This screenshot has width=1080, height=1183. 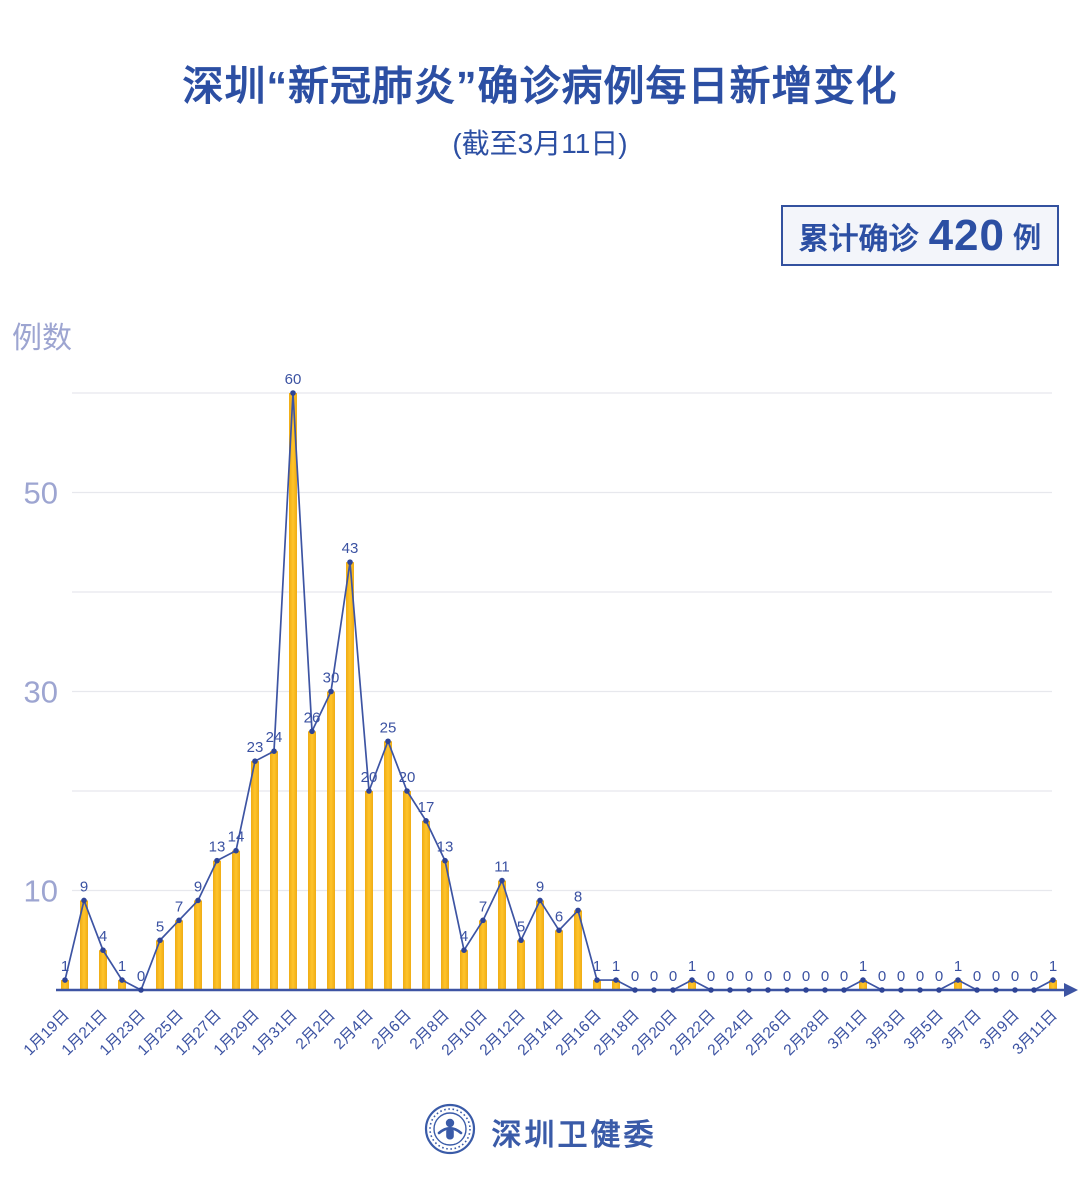 What do you see at coordinates (312, 717) in the screenshot?
I see `value-label: 26` at bounding box center [312, 717].